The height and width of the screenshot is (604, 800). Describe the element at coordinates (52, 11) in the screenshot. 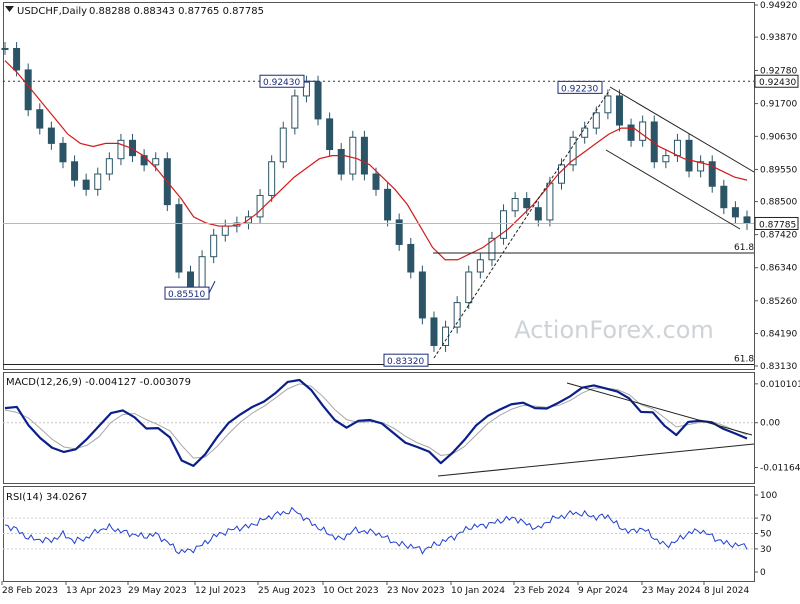

I see `symbol-timeframe: USDCHF,Daily` at that location.